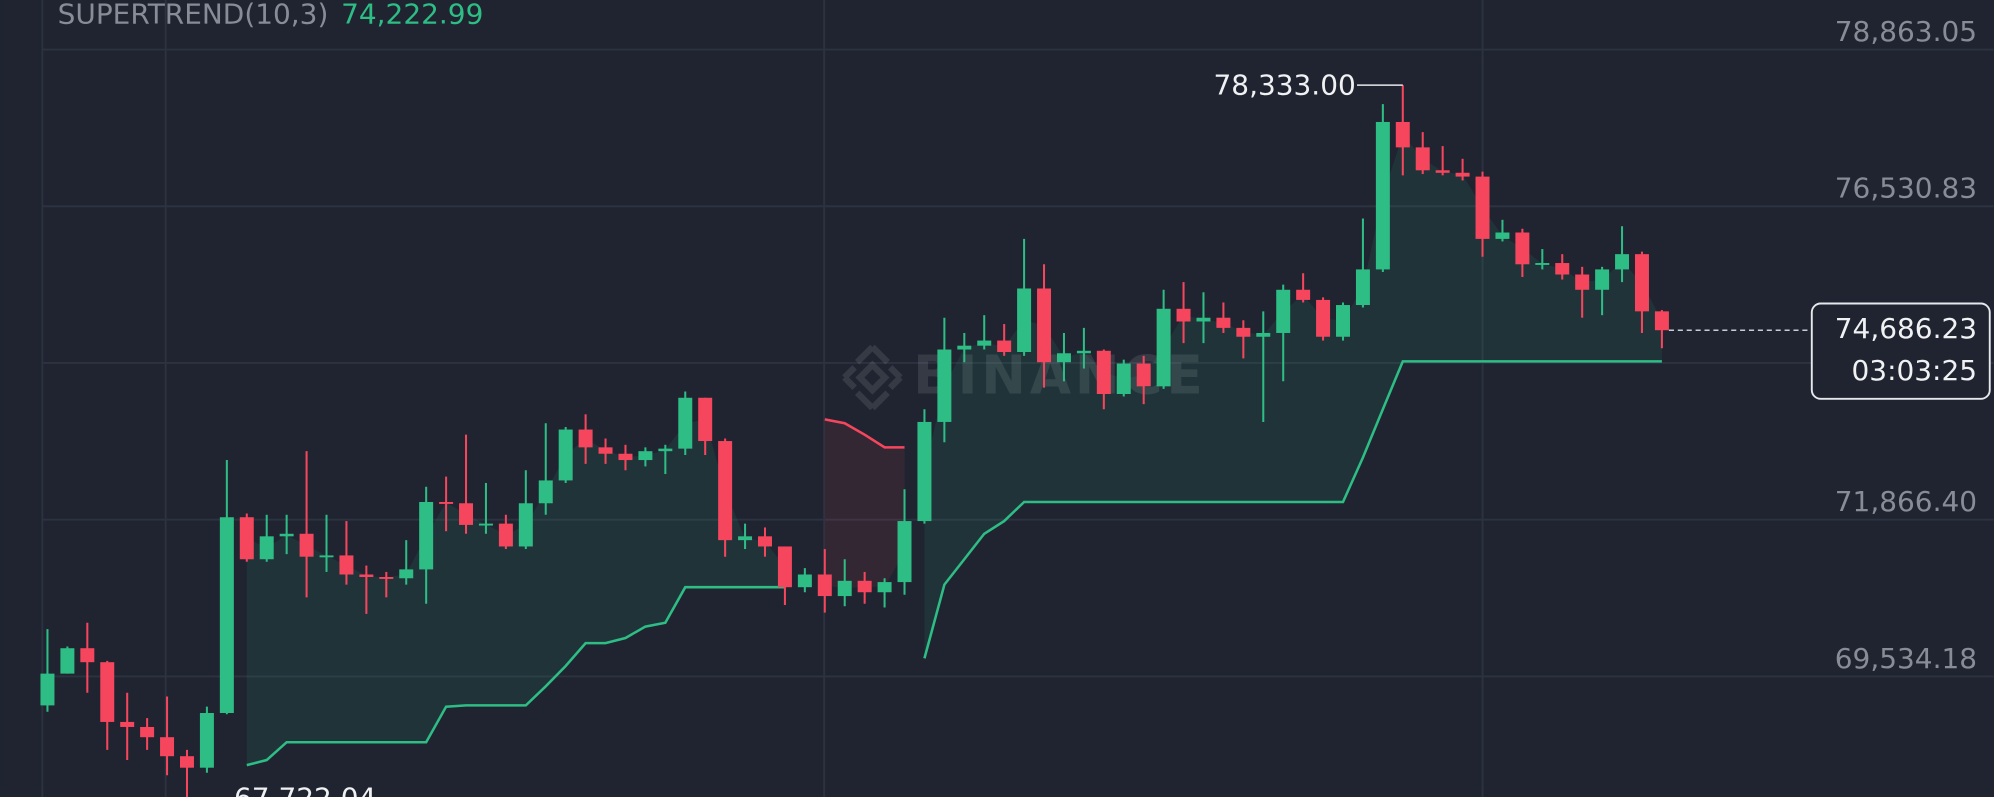  I want to click on y-tick-label: 78,863.05, so click(1906, 31).